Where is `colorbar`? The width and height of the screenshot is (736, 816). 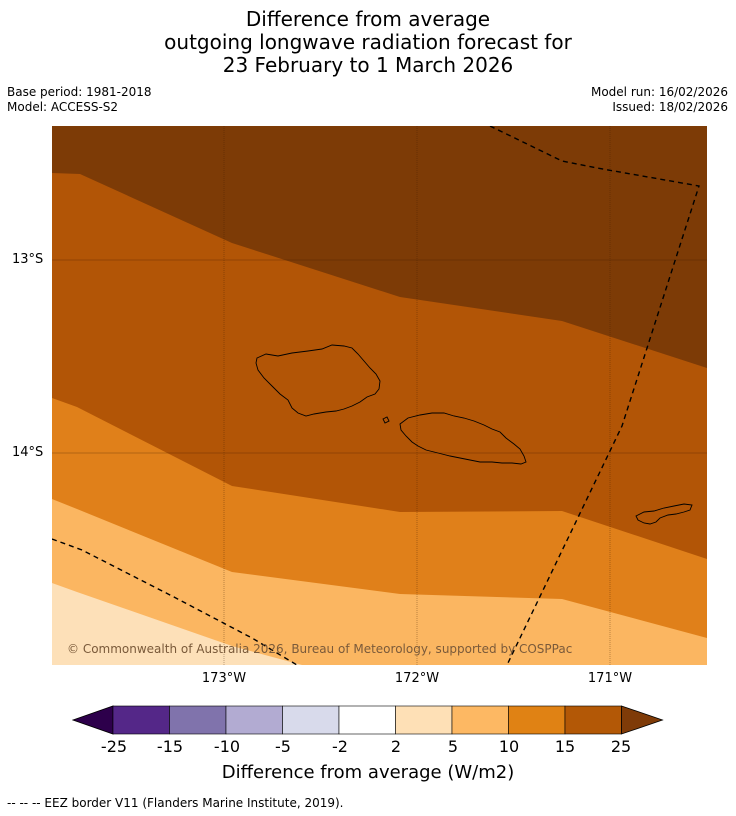 colorbar is located at coordinates (368, 720).